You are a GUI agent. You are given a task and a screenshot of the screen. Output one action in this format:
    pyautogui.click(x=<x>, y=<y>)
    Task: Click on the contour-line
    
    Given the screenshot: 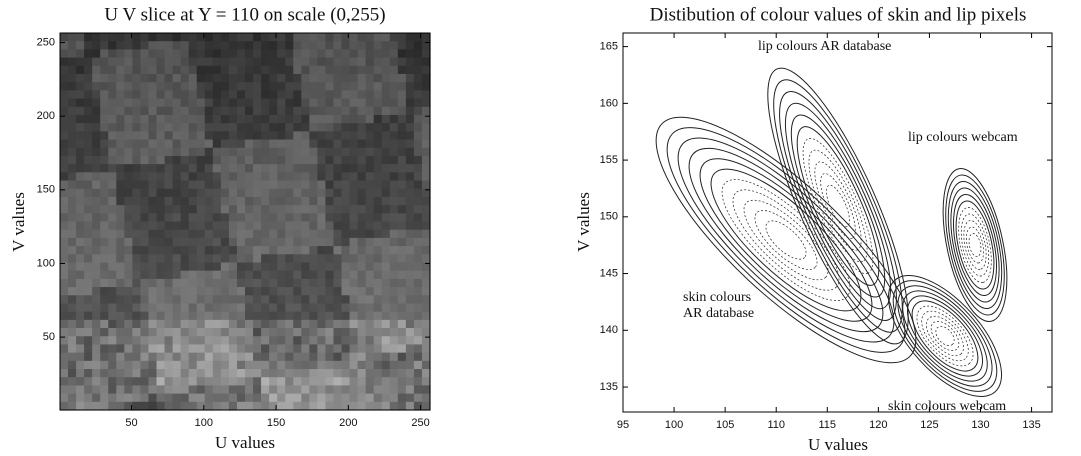 What is the action you would take?
    pyautogui.click(x=975, y=245)
    